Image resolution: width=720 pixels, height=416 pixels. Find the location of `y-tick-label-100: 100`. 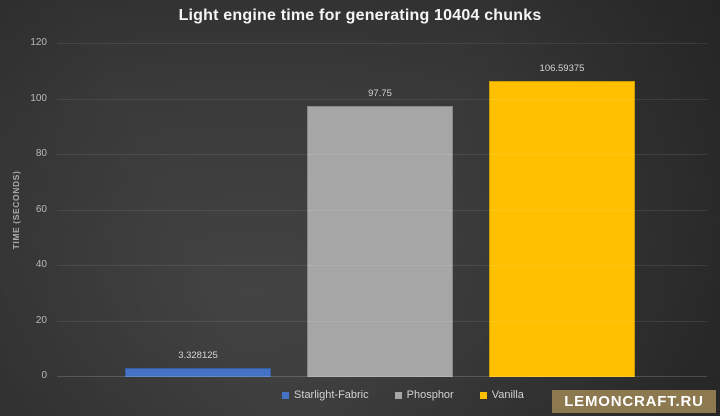

y-tick-label-100: 100 is located at coordinates (38, 98).